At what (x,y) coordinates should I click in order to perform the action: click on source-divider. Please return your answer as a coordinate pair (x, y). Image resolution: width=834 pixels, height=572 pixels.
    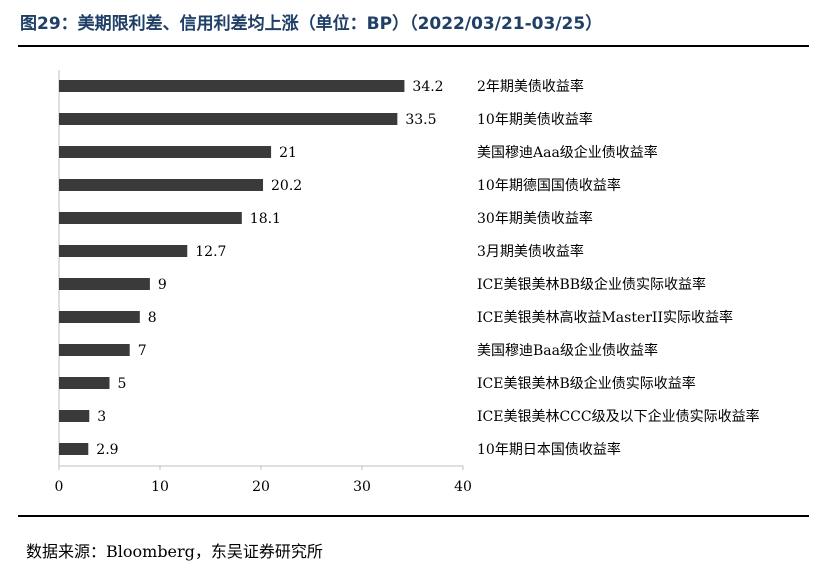
    Looking at the image, I should click on (413, 516).